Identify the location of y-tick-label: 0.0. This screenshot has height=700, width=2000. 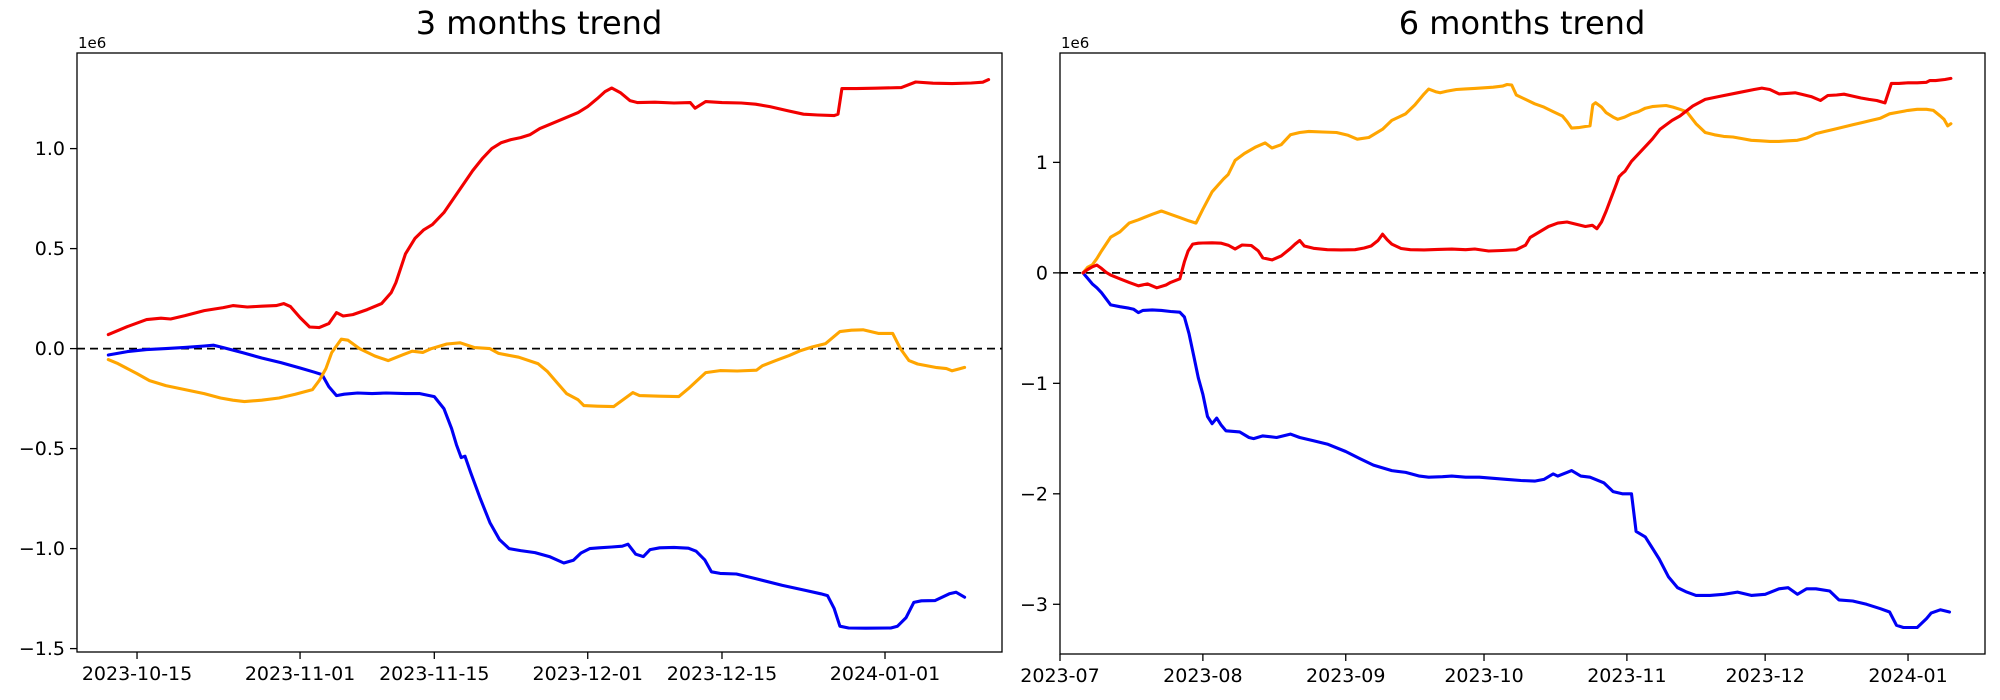
(50, 349).